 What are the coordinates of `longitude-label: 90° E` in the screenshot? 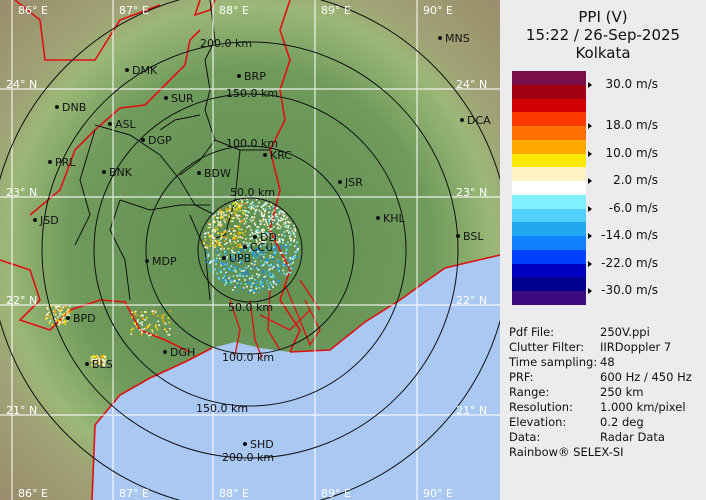 It's located at (438, 10).